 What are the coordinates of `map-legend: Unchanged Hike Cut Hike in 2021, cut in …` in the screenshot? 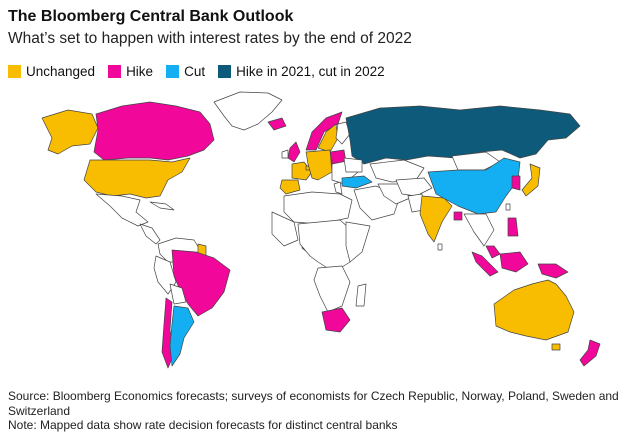 It's located at (203, 71).